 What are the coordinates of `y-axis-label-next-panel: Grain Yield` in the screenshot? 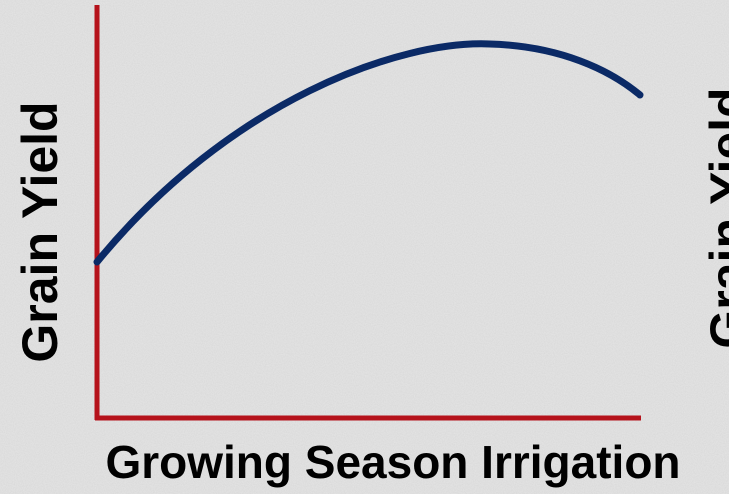 It's located at (714, 217).